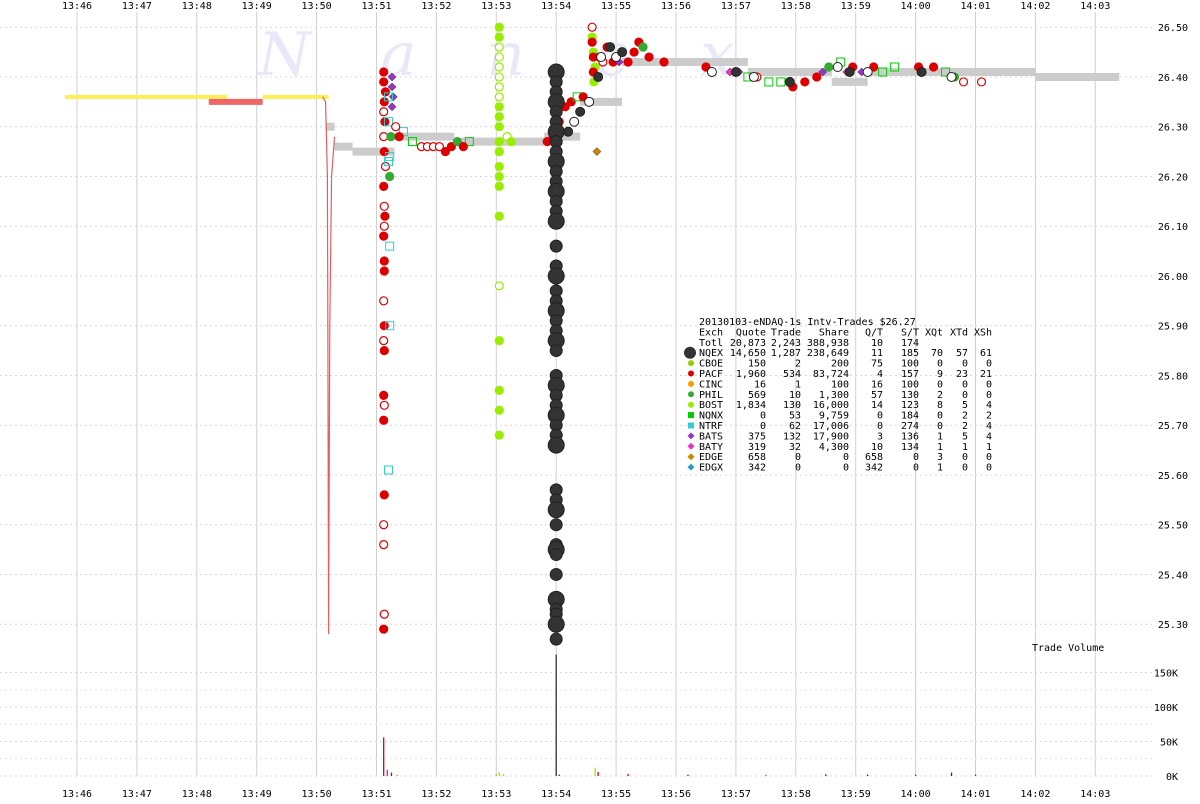 This screenshot has width=1200, height=804. What do you see at coordinates (257, 794) in the screenshot?
I see `x-tick-label-bottom: 13:49` at bounding box center [257, 794].